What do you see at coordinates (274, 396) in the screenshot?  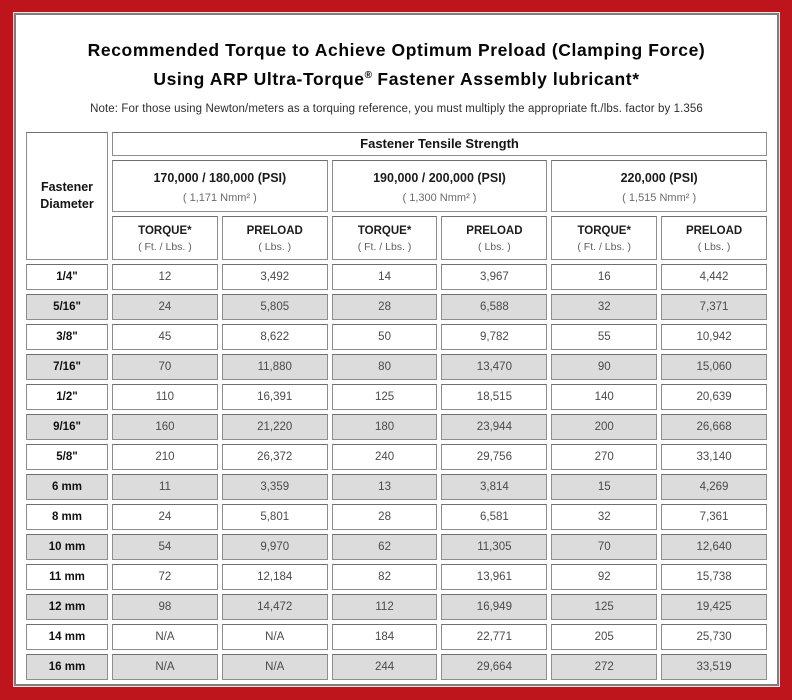 I see `preload-value-cell: 16,391` at bounding box center [274, 396].